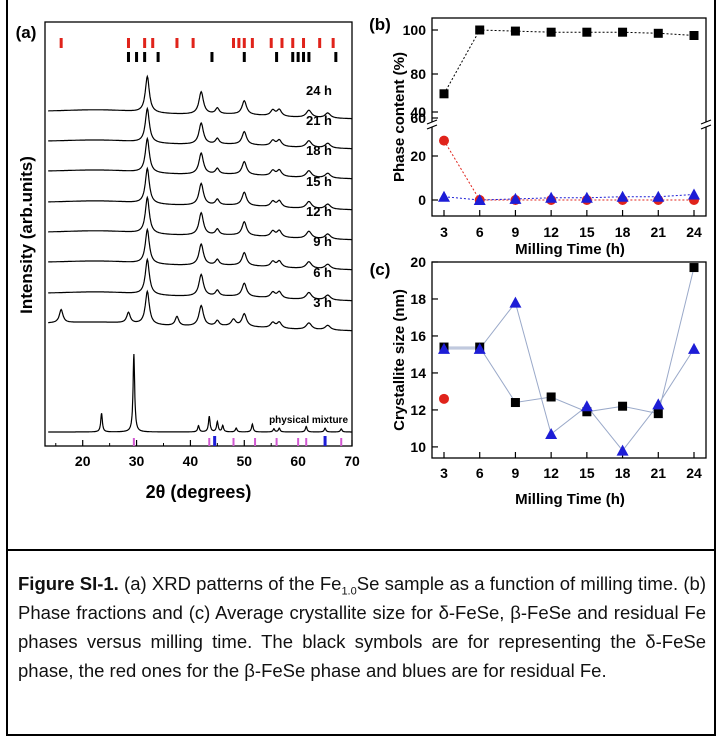 The height and width of the screenshot is (738, 724). I want to click on panel-b-ytick-label: 80, so click(418, 74).